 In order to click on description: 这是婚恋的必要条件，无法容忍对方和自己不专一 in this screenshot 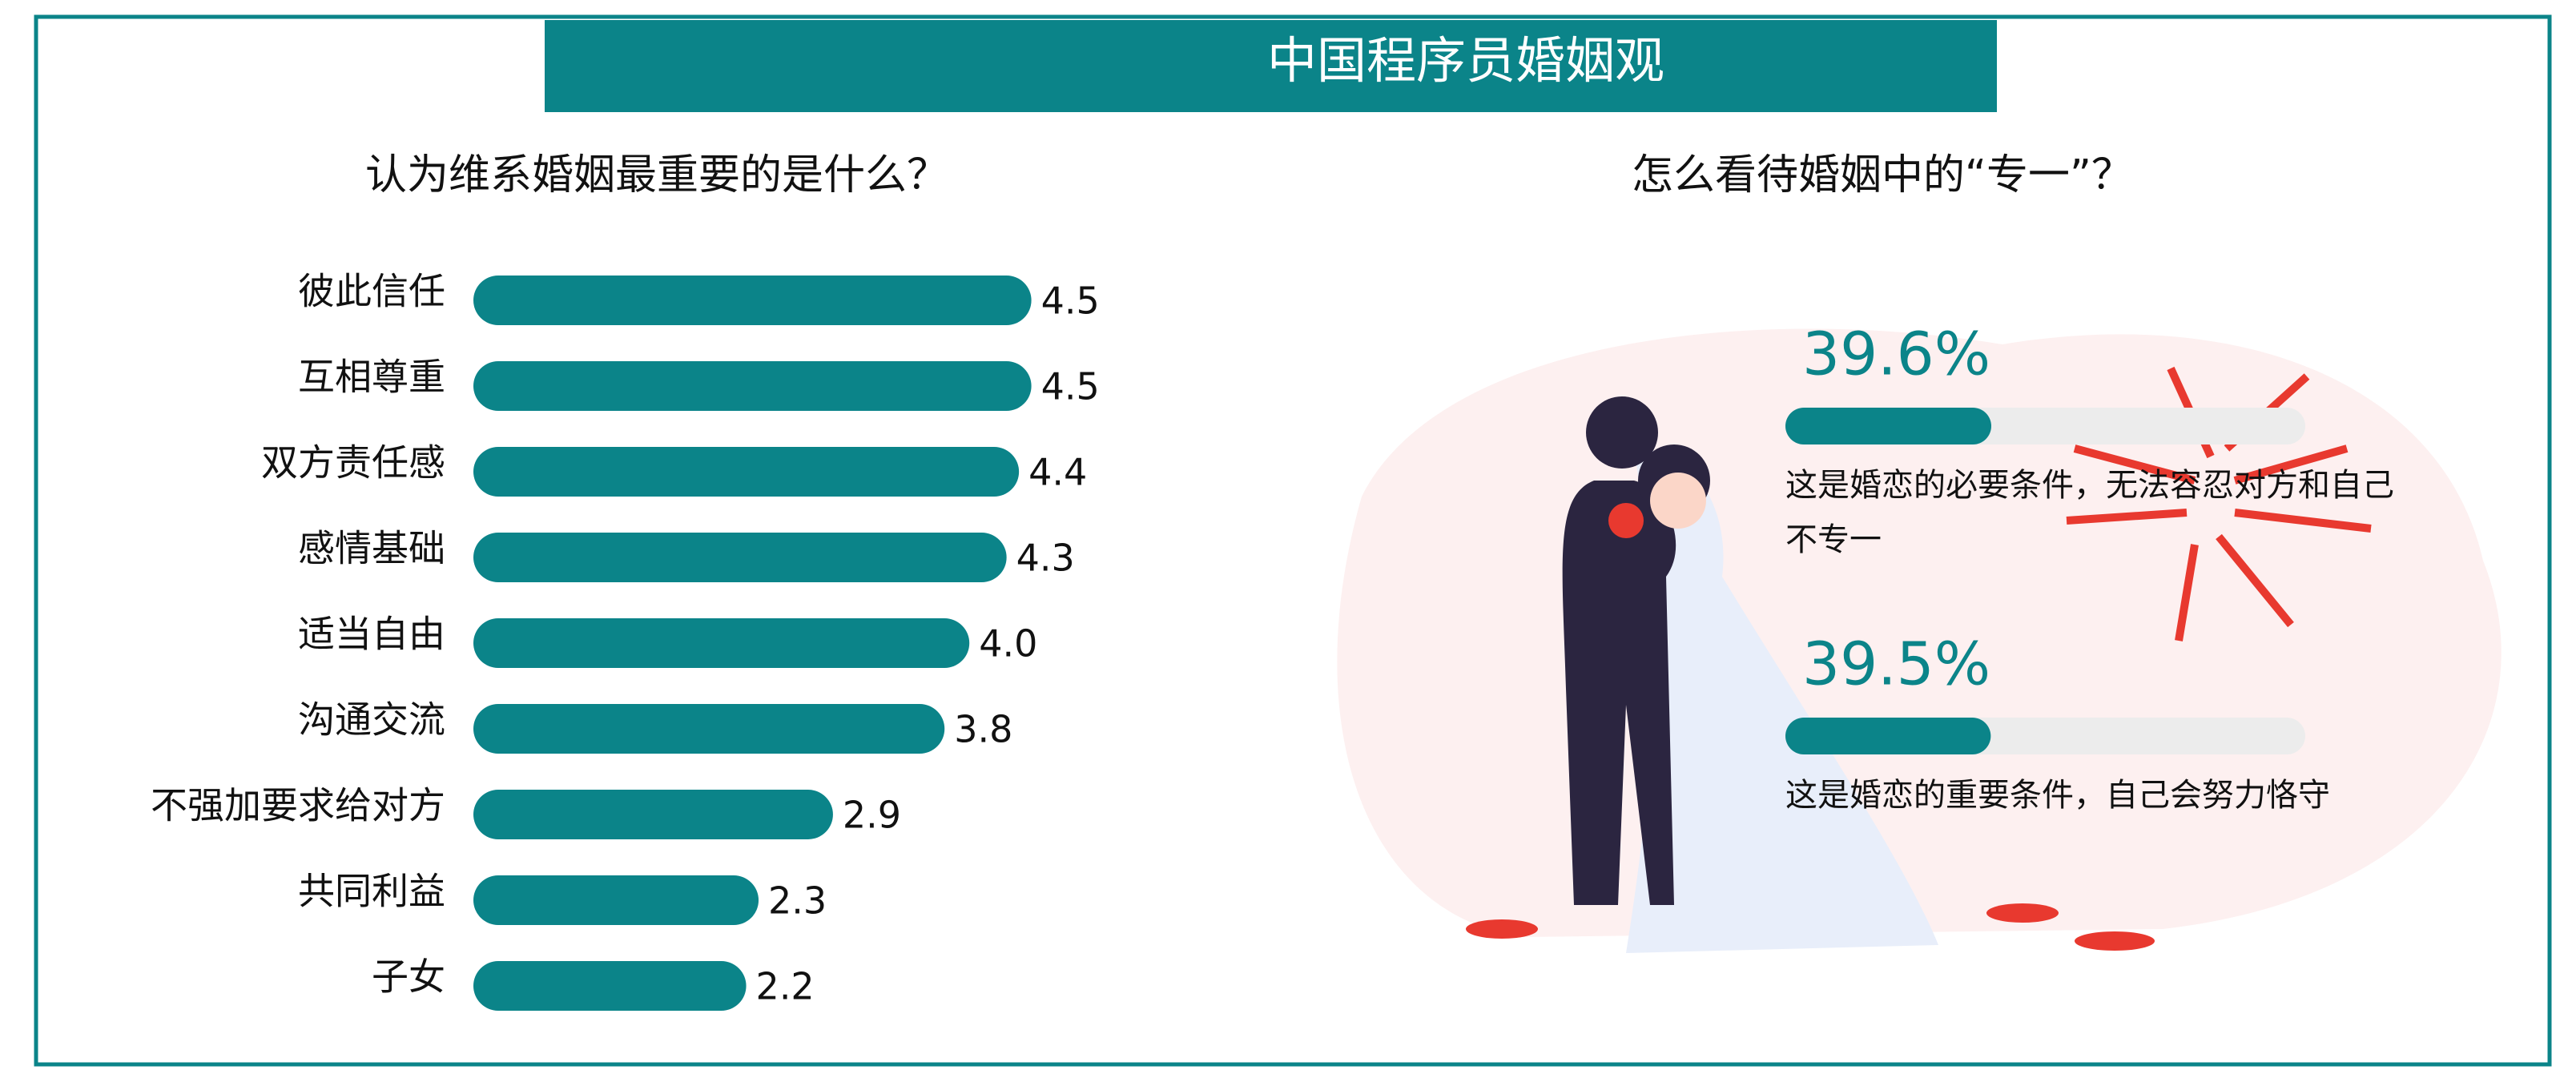, I will do `click(2090, 512)`.